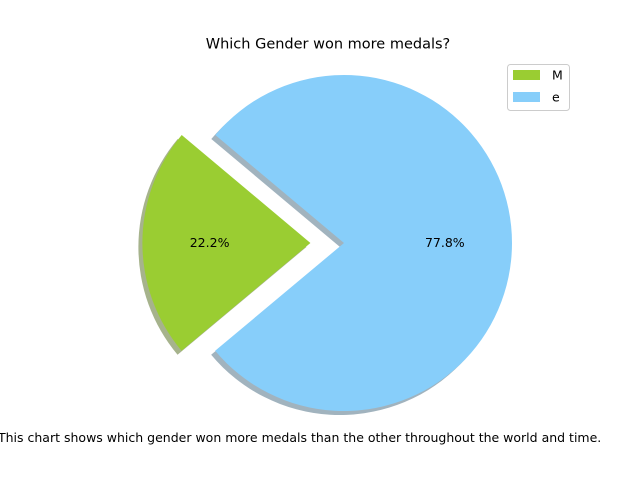  I want to click on chart-legend: M e, so click(538, 87).